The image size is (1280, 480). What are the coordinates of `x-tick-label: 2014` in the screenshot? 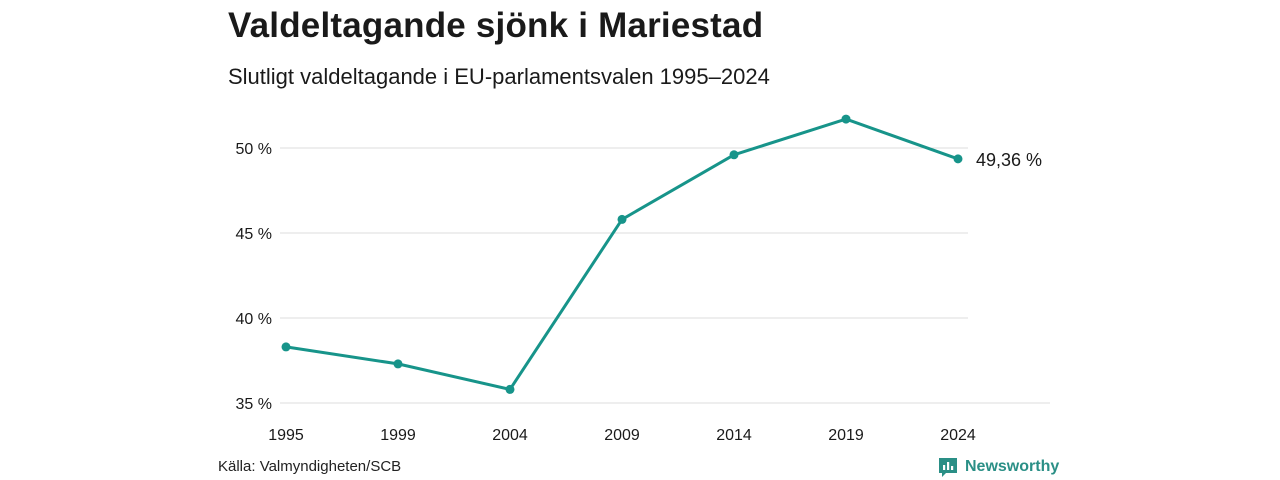 It's located at (734, 435).